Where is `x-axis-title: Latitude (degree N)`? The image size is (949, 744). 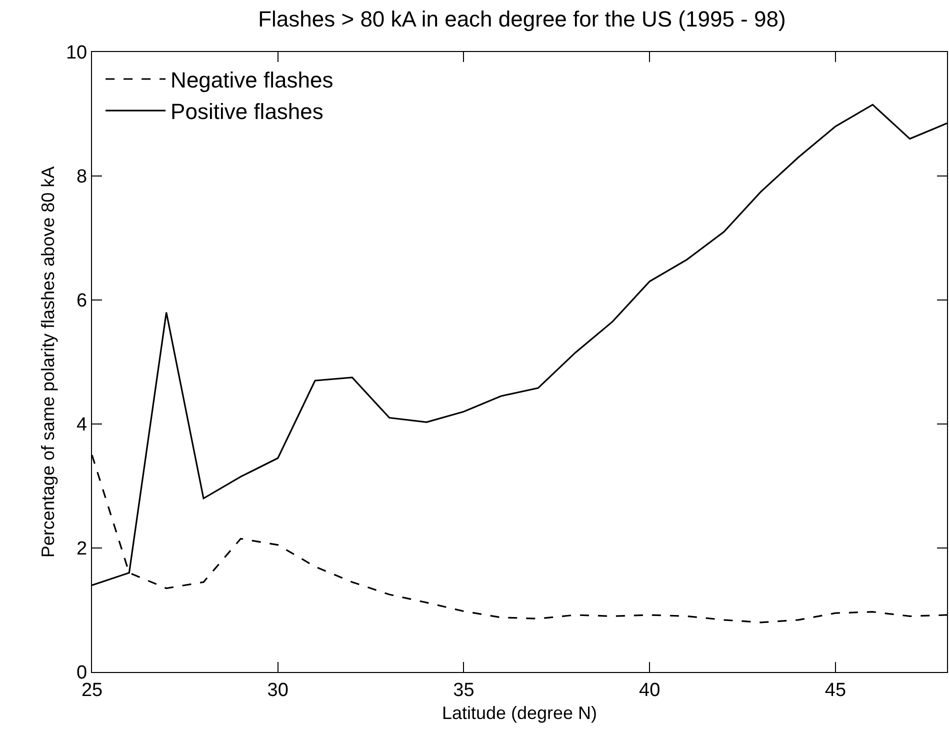
x-axis-title: Latitude (degree N) is located at coordinates (520, 713).